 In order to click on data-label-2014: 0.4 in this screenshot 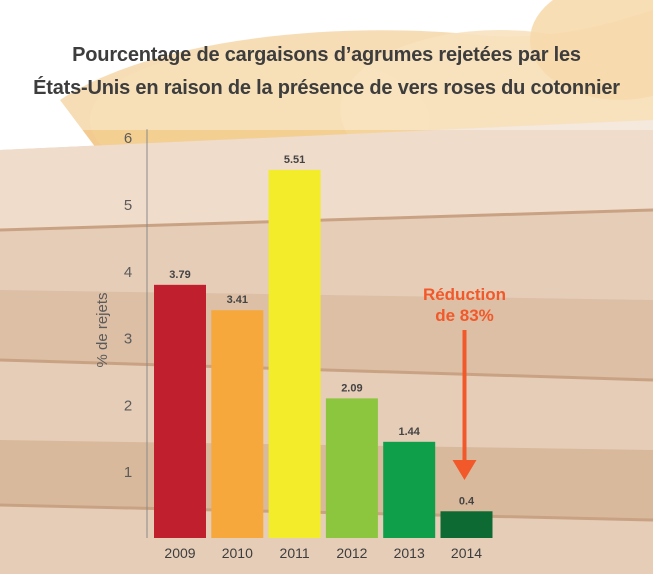, I will do `click(467, 501)`.